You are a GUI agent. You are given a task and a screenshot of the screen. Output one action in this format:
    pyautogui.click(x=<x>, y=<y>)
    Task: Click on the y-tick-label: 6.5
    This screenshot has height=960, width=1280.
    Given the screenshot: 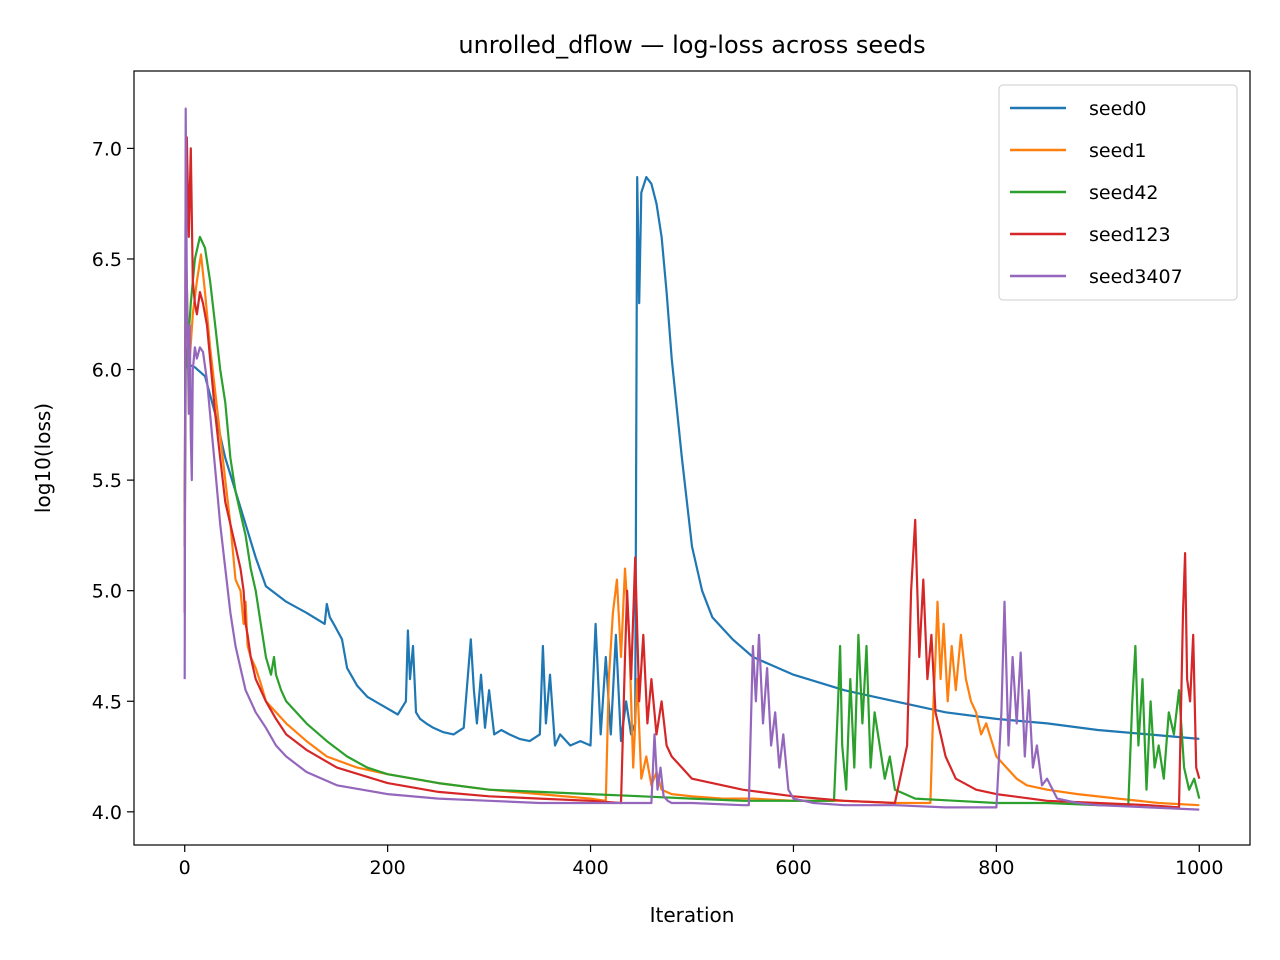 What is the action you would take?
    pyautogui.click(x=107, y=260)
    